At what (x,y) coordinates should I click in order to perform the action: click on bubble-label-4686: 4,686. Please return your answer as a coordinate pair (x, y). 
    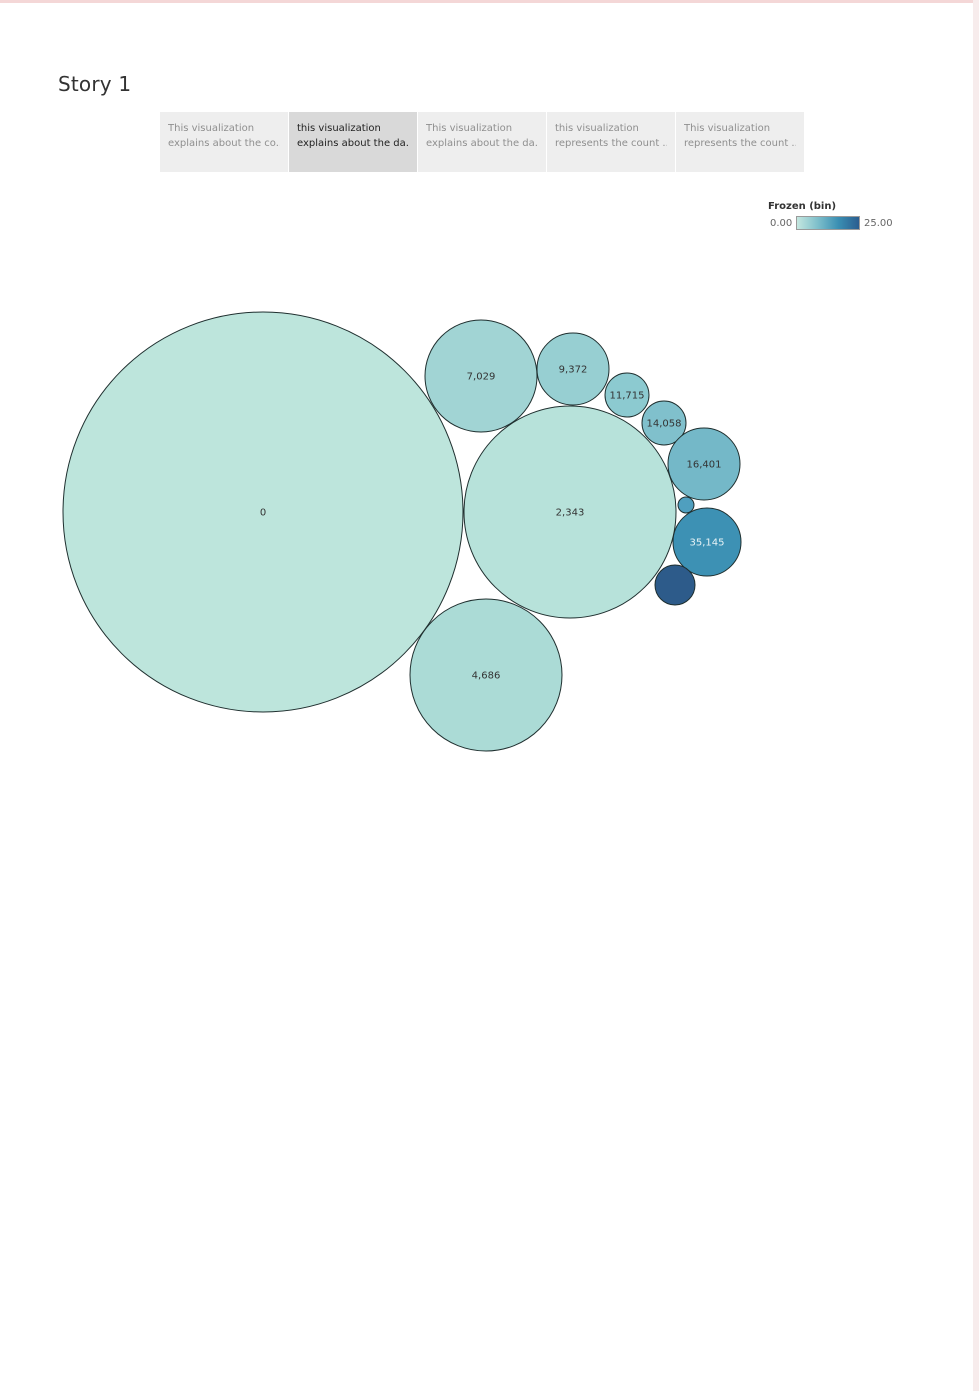
    Looking at the image, I should click on (486, 676).